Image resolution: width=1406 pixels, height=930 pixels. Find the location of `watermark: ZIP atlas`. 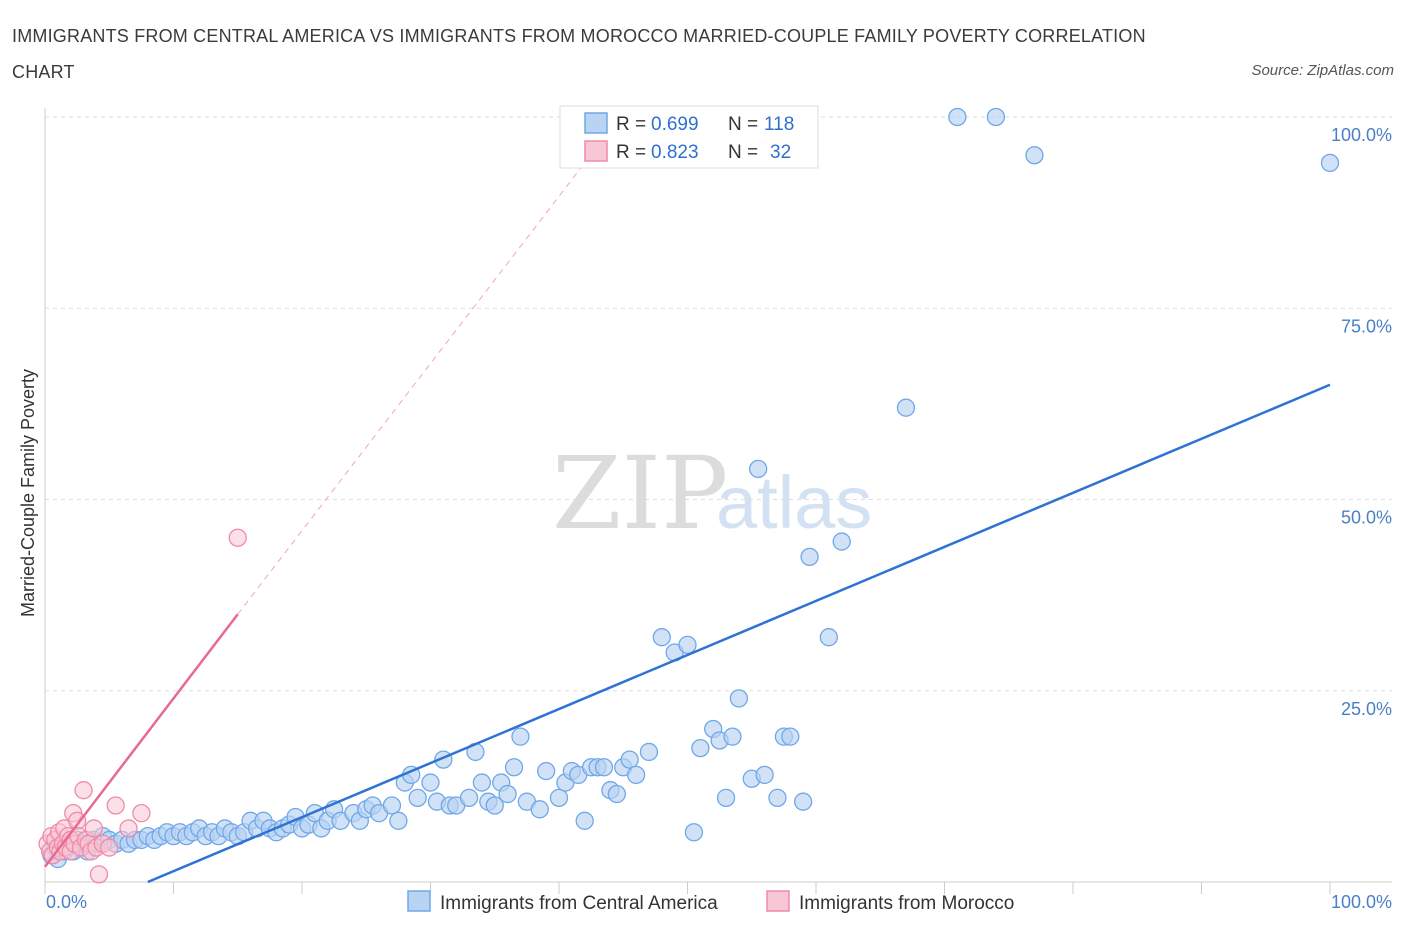

watermark: ZIP atlas is located at coordinates (712, 493).